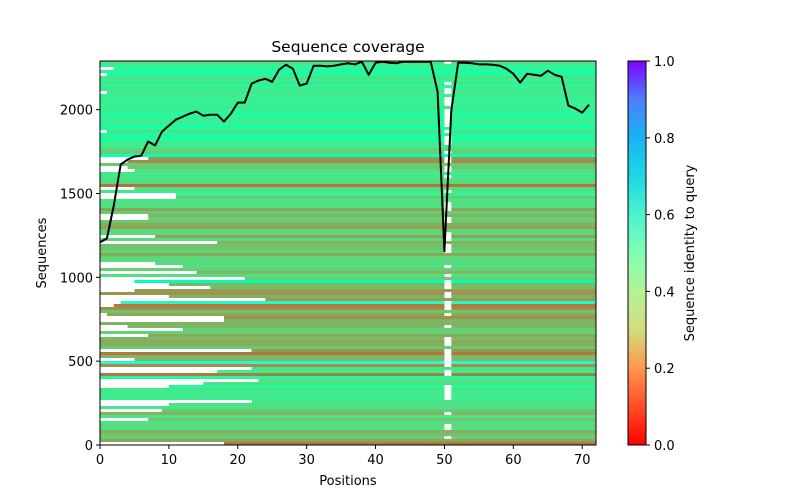 The height and width of the screenshot is (500, 800). What do you see at coordinates (444, 460) in the screenshot?
I see `x-tick-label: 50` at bounding box center [444, 460].